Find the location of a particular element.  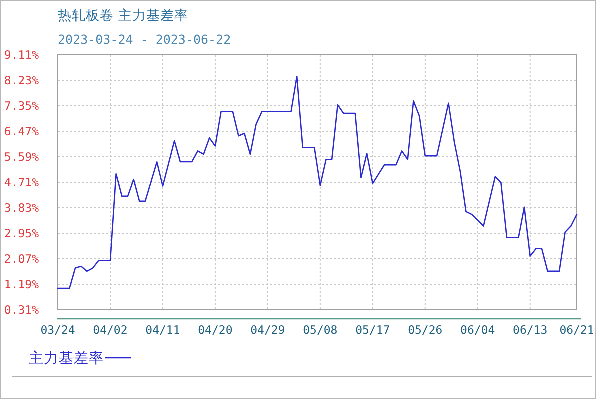

x-tick-label: 04/02 is located at coordinates (110, 330).